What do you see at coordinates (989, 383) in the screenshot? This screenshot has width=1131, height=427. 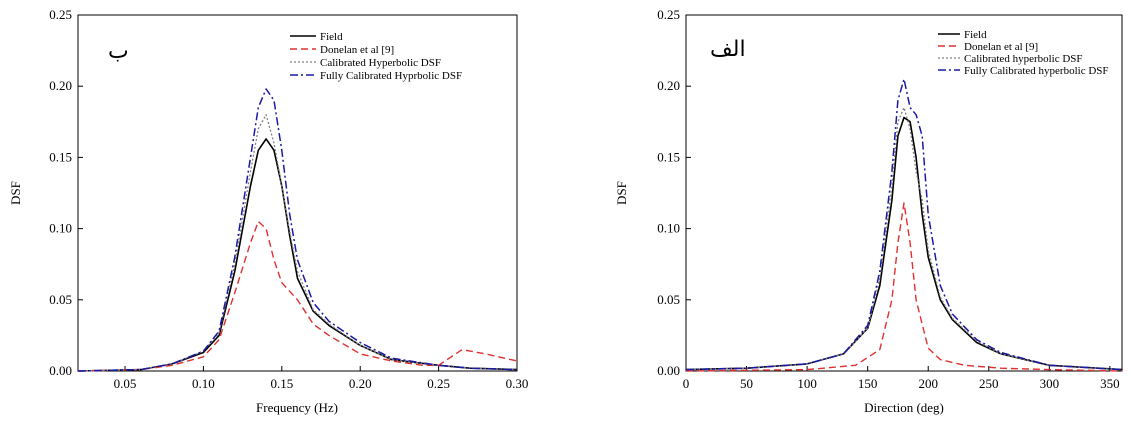 I see `x-tick-label: 250` at bounding box center [989, 383].